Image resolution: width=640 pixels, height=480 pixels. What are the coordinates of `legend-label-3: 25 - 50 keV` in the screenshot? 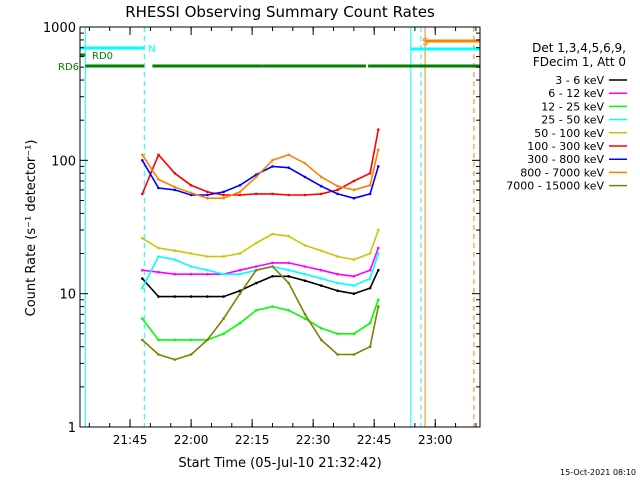 It's located at (572, 120).